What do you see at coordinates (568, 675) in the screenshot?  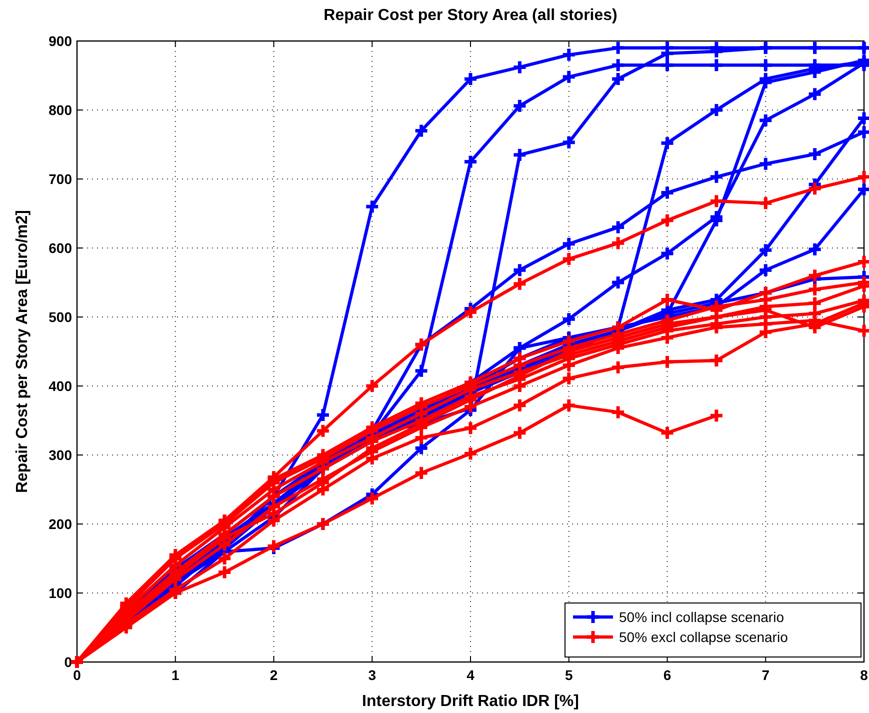 I see `x-tick-label: 5` at bounding box center [568, 675].